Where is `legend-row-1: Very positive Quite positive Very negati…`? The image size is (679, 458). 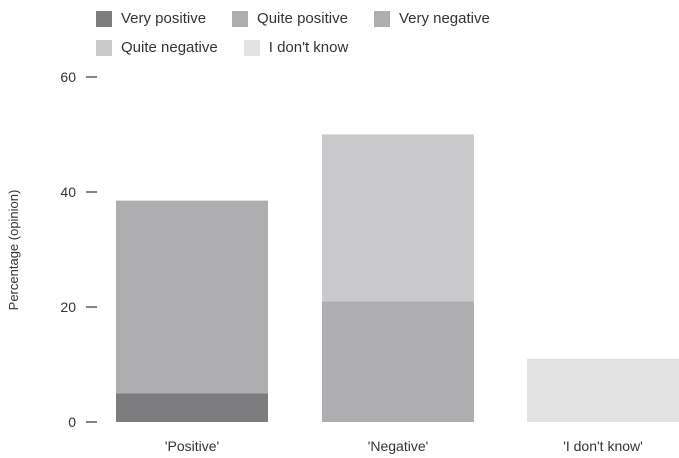 legend-row-1: Very positive Quite positive Very negati… is located at coordinates (376, 18).